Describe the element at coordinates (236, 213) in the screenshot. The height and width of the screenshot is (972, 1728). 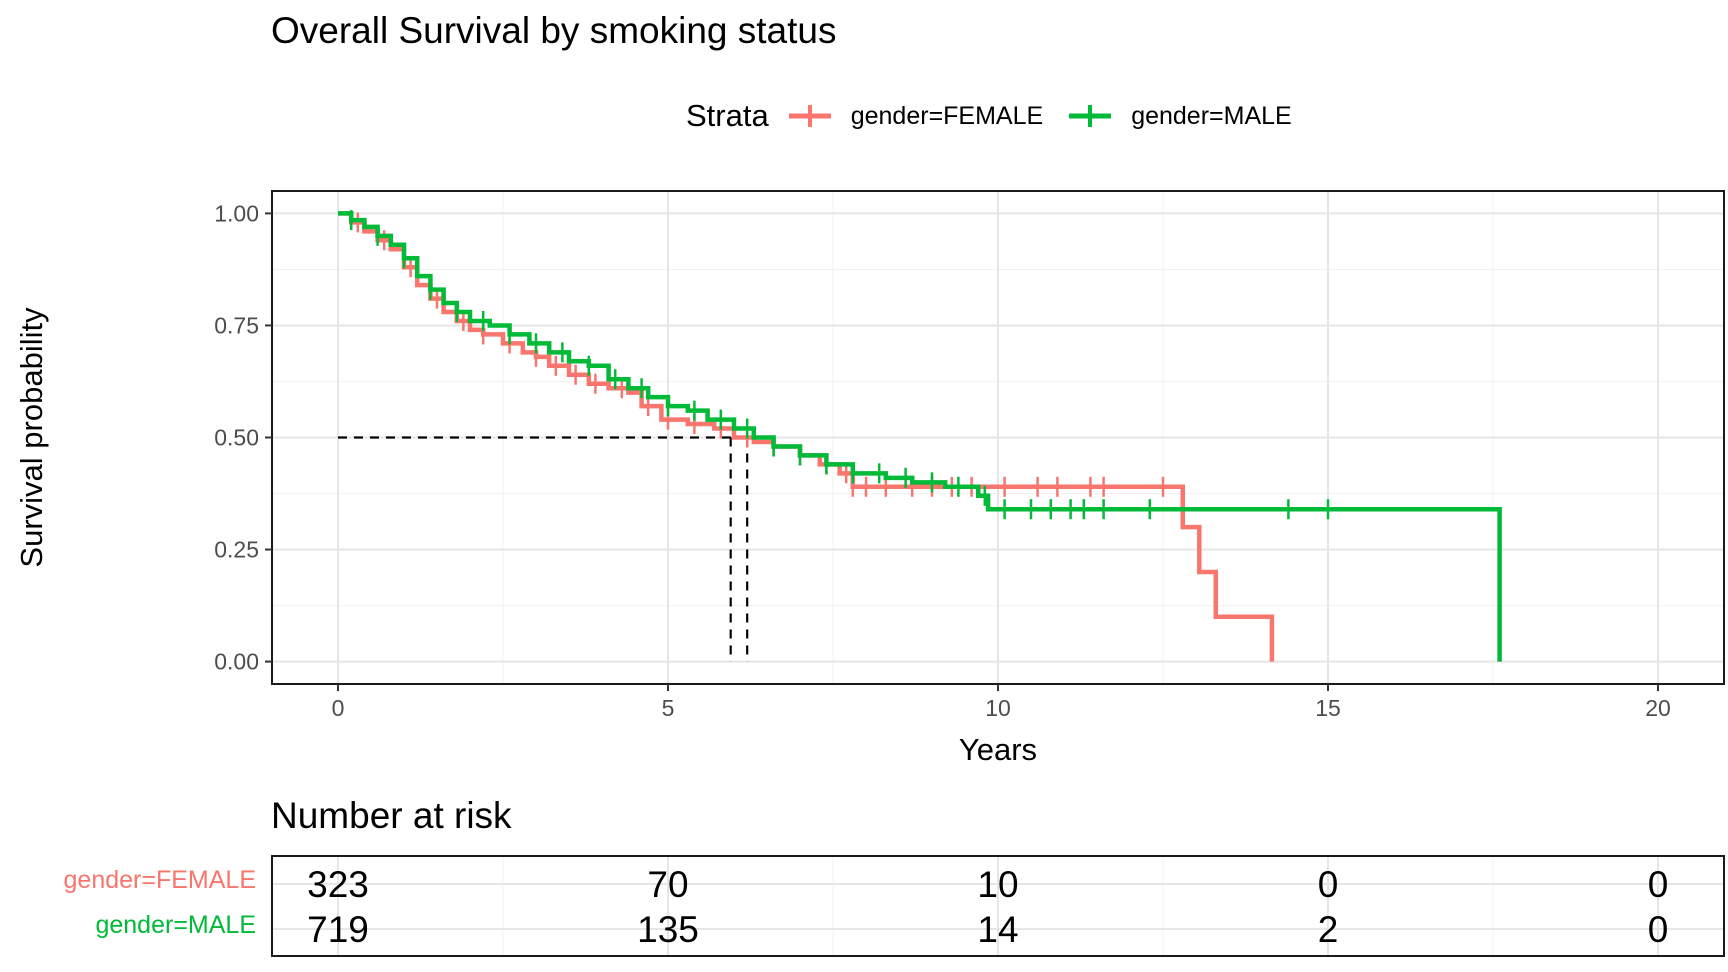
I see `y-tick-label: 1.00` at that location.